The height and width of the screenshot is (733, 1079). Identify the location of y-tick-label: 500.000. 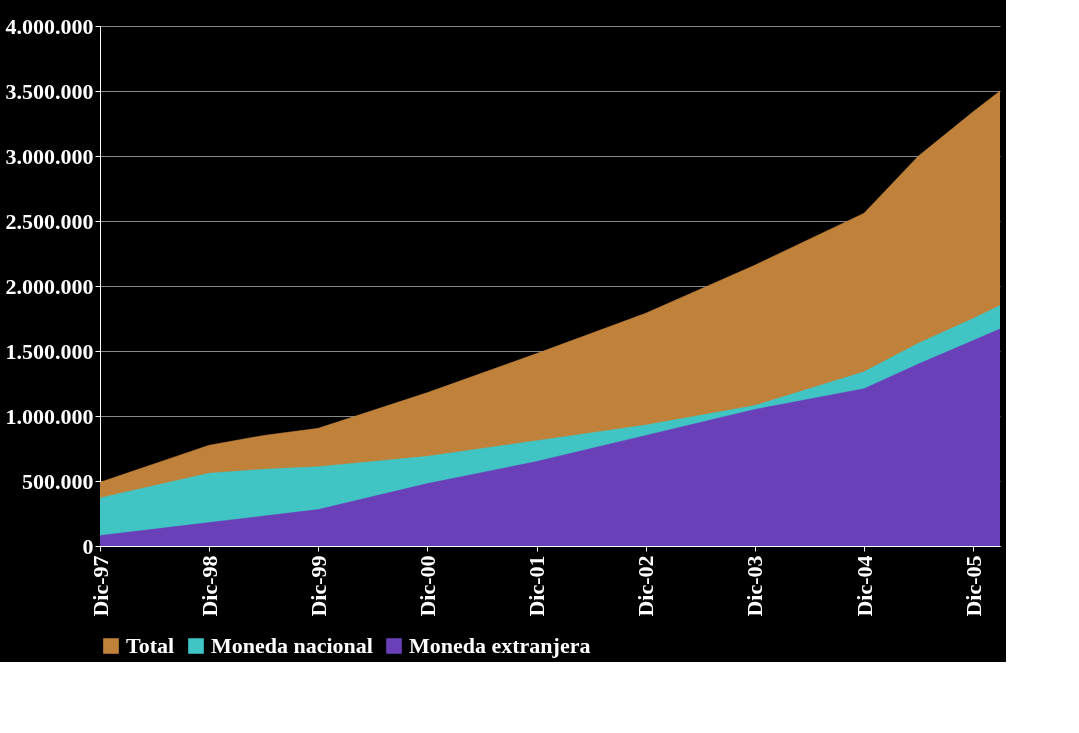
(58, 481).